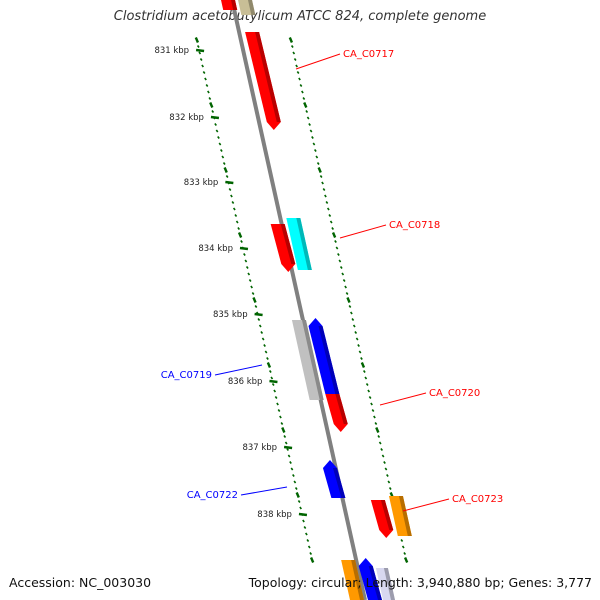 The height and width of the screenshot is (600, 600). Describe the element at coordinates (274, 515) in the screenshot. I see `tick-label: 838 kbp` at that location.